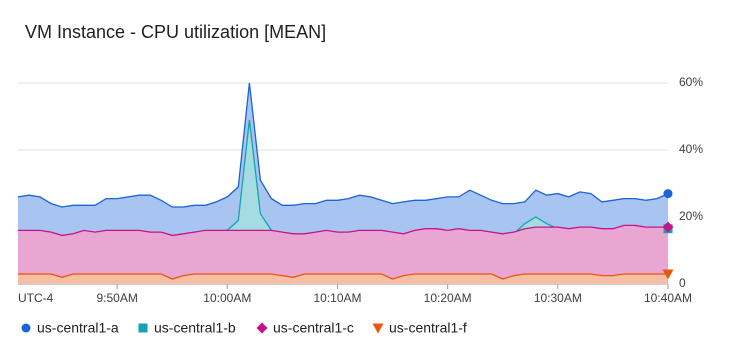 The height and width of the screenshot is (357, 748). Describe the element at coordinates (428, 328) in the screenshot. I see `legend-label: us-central1-f` at that location.